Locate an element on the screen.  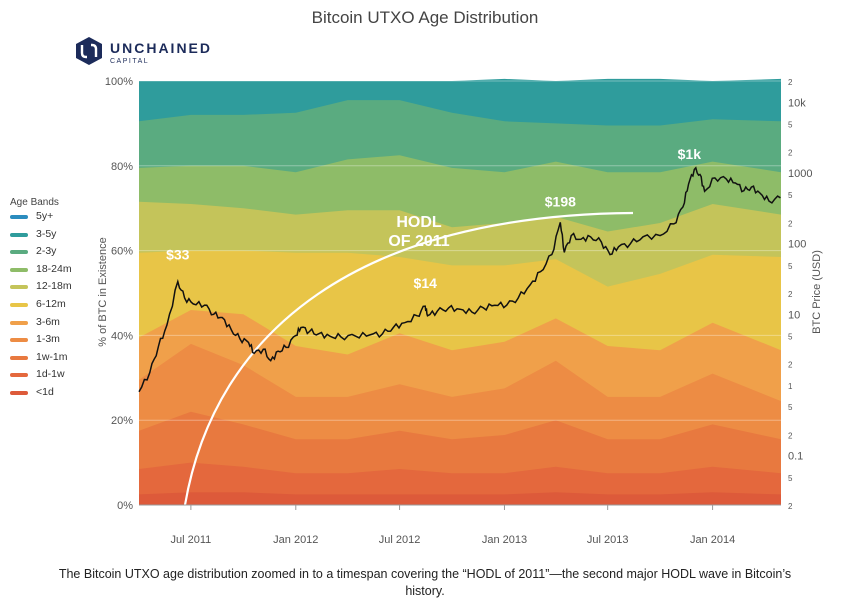
unchained-logo: UNCHAINED CAPITAL is located at coordinates (144, 53).